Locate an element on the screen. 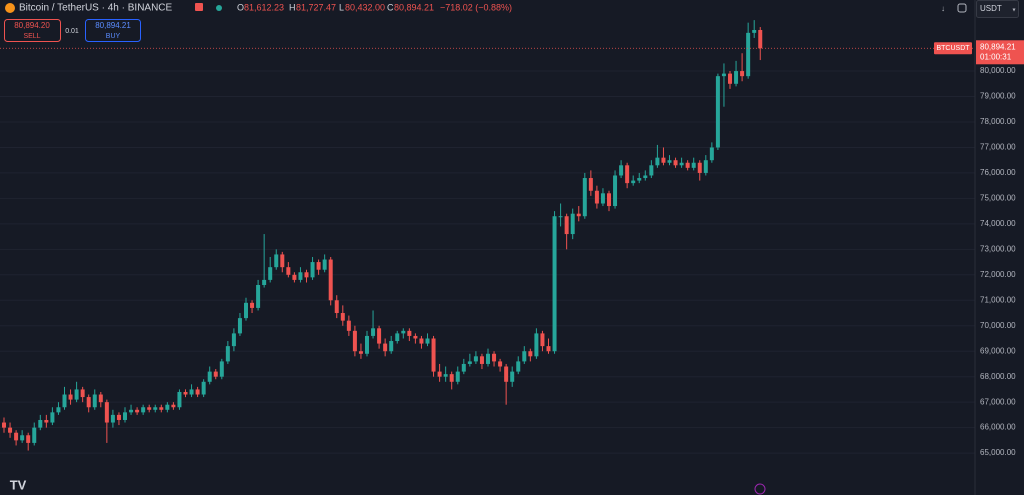 The image size is (1024, 495). y-tick-label: 74,000.00 is located at coordinates (998, 223).